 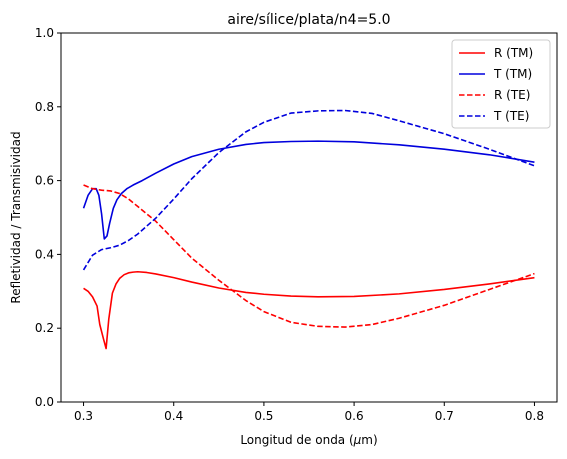 What do you see at coordinates (369, 440) in the screenshot?
I see `x-axis-label-suffix: m)` at bounding box center [369, 440].